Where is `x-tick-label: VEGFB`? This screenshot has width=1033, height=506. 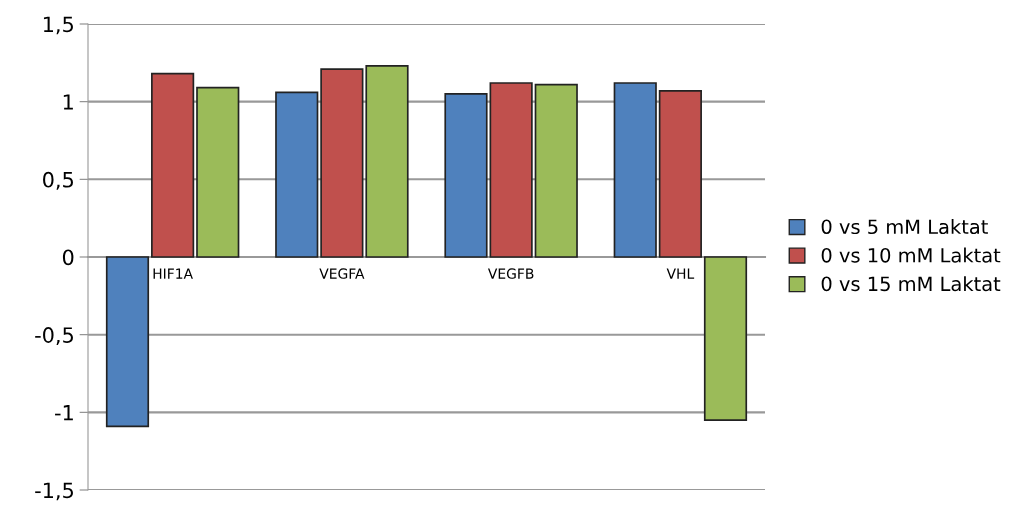
x-tick-label: VEGFB is located at coordinates (510, 273).